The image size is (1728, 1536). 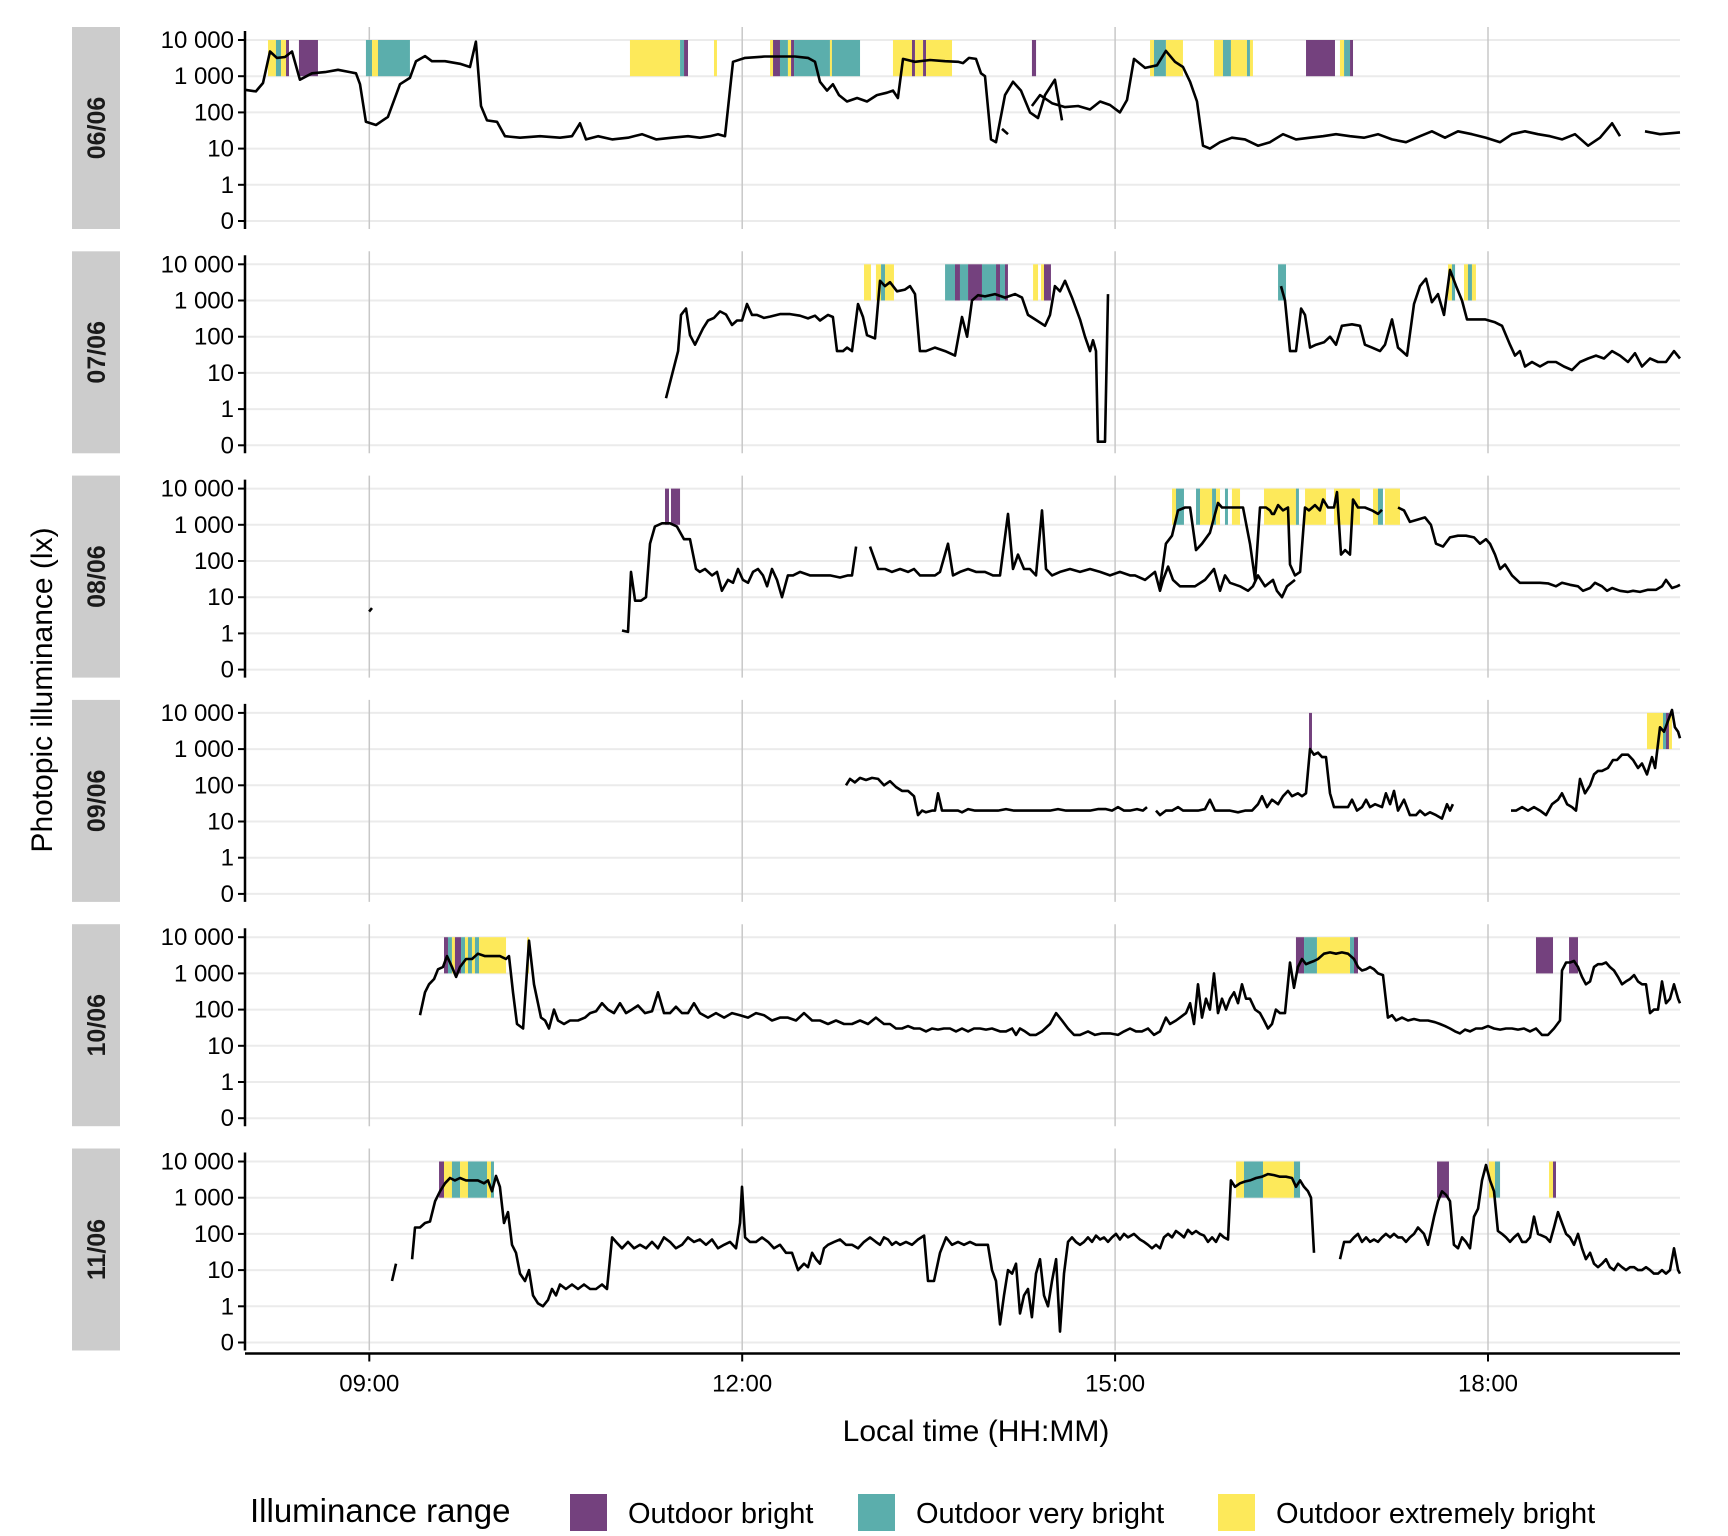 I want to click on panel-10-06: 10/06 0 1 10 100 1 000 10 000, so click(x=877, y=1028).